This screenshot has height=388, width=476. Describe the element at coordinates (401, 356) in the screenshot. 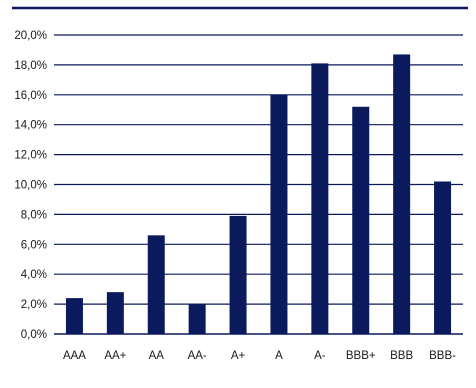

I see `x-tick-label: BBB` at that location.